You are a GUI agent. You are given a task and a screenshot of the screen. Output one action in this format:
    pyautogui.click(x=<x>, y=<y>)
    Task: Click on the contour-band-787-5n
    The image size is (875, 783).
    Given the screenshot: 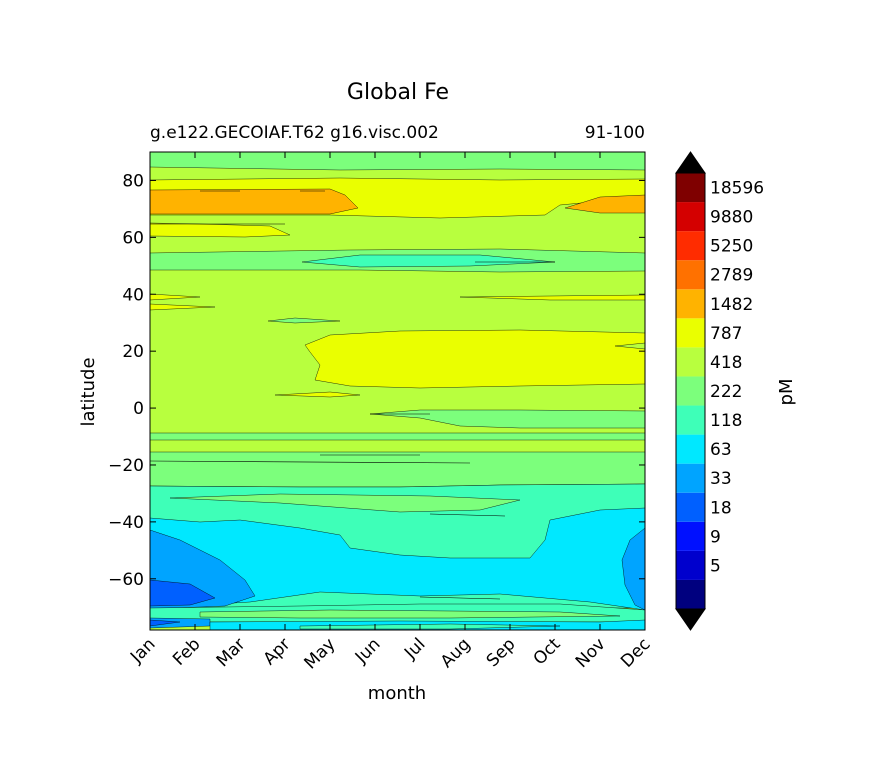 What is the action you would take?
    pyautogui.click(x=317, y=394)
    